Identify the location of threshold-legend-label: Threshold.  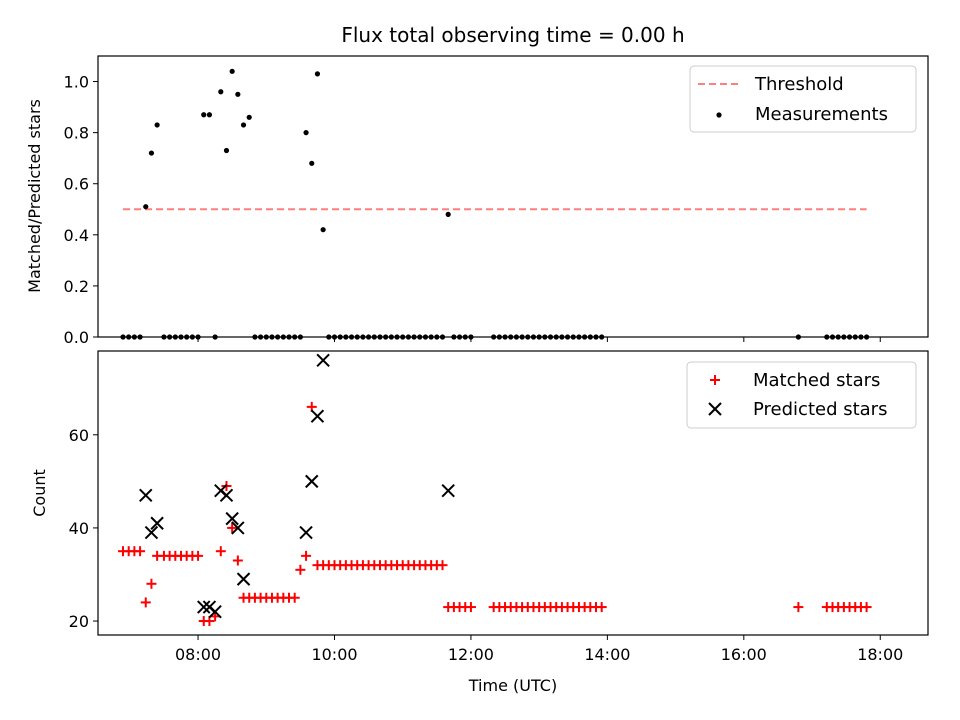
(799, 84).